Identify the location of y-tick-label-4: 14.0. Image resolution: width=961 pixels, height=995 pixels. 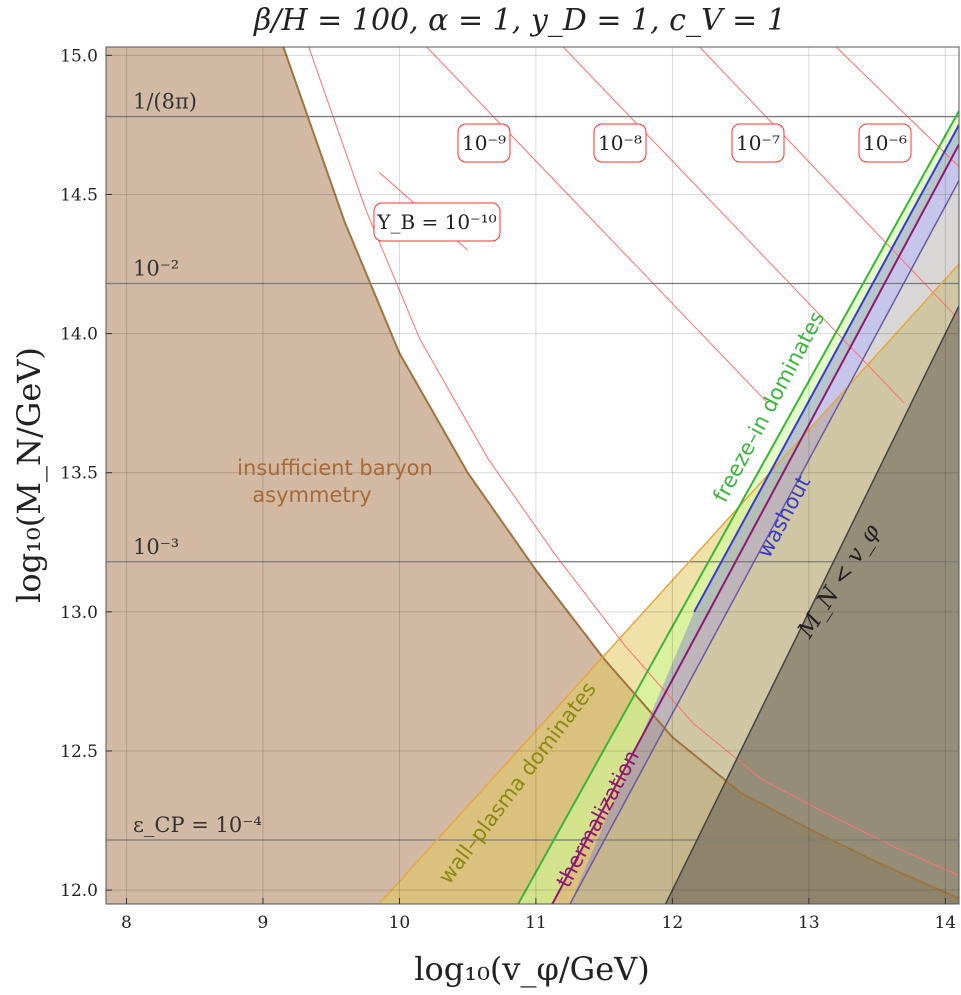
(79, 335).